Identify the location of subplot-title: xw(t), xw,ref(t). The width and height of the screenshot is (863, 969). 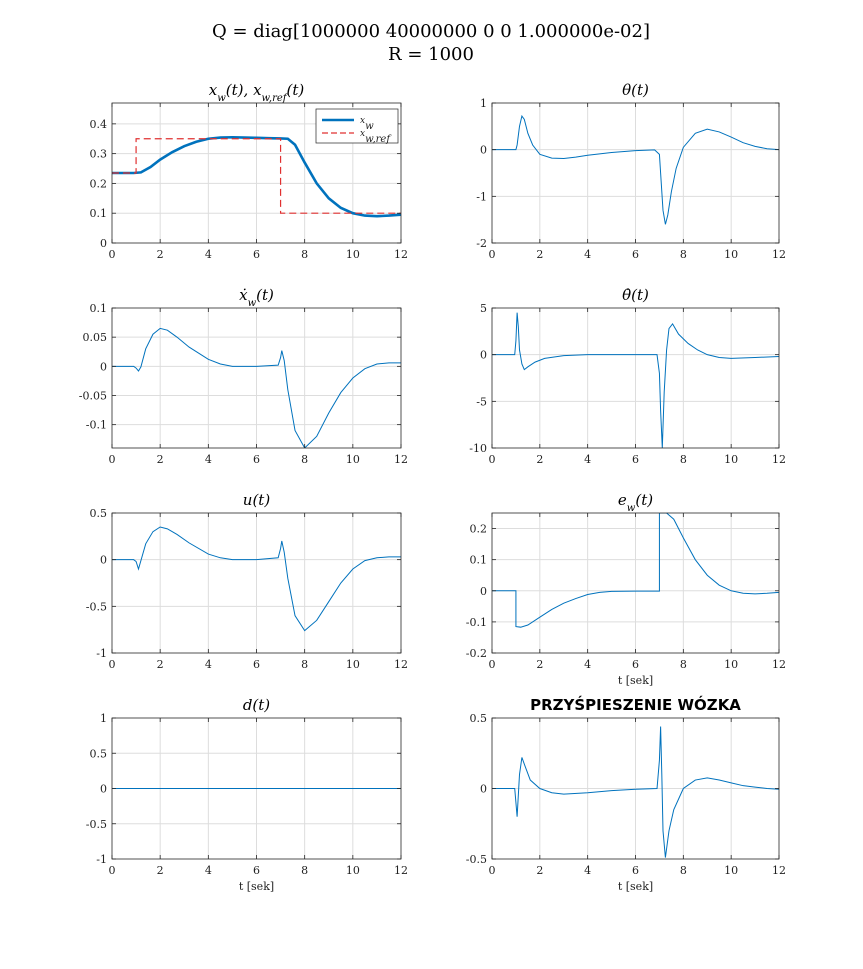
(257, 92).